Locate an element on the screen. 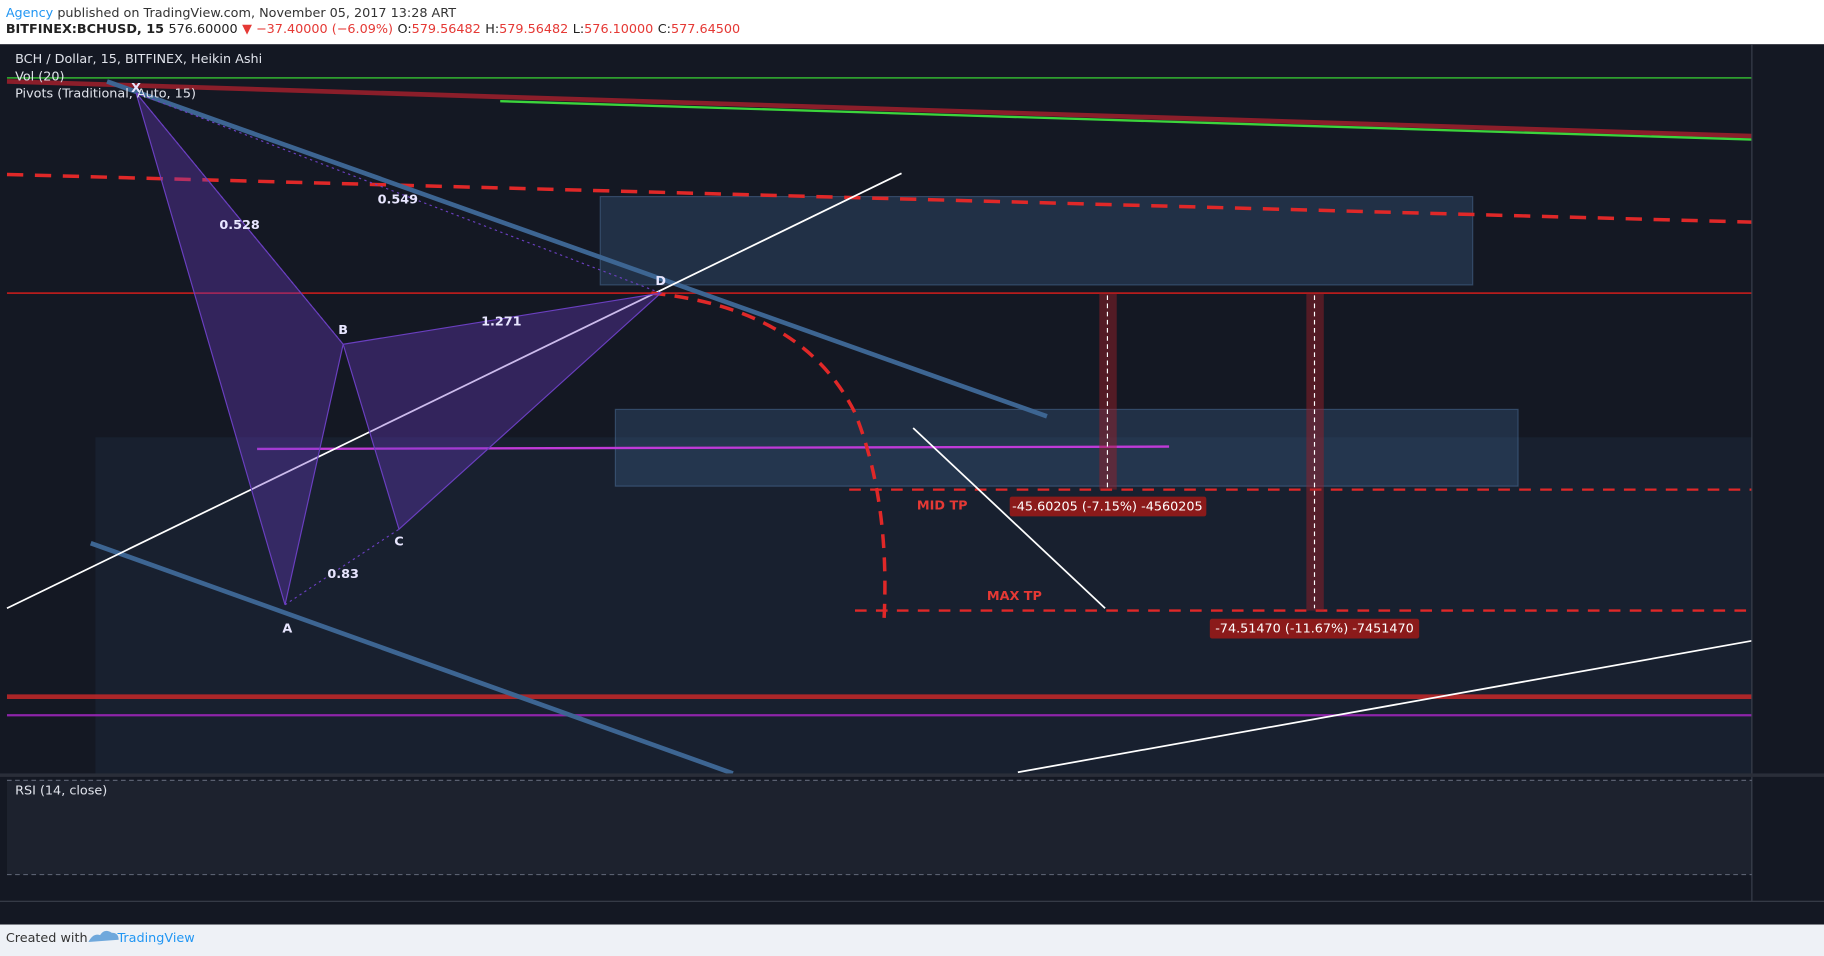 The width and height of the screenshot is (1824, 956). change: ▼ −37.40000 (−6.09%) is located at coordinates (317, 29).